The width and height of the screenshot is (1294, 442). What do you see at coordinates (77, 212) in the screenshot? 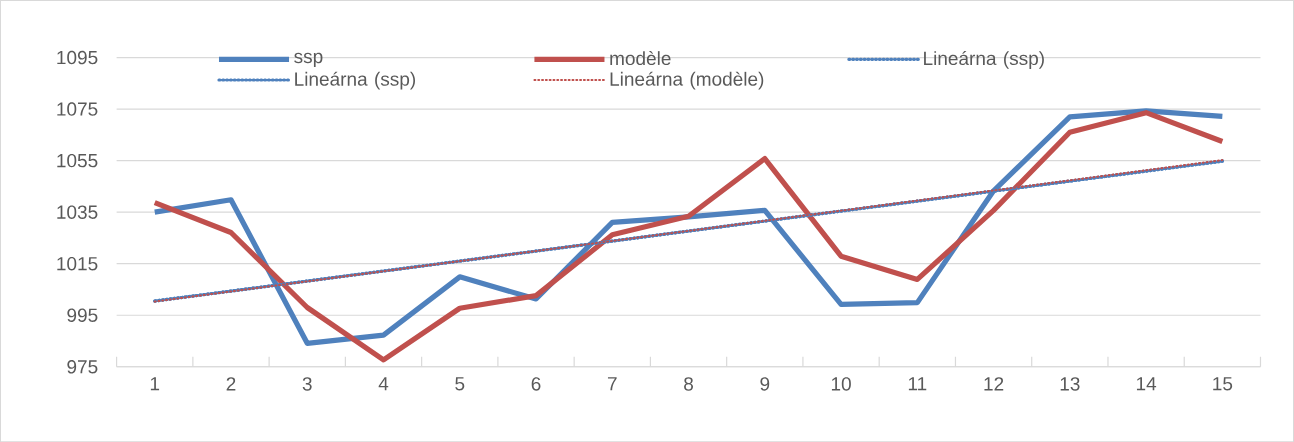
I see `y-tick-label: 1035` at bounding box center [77, 212].